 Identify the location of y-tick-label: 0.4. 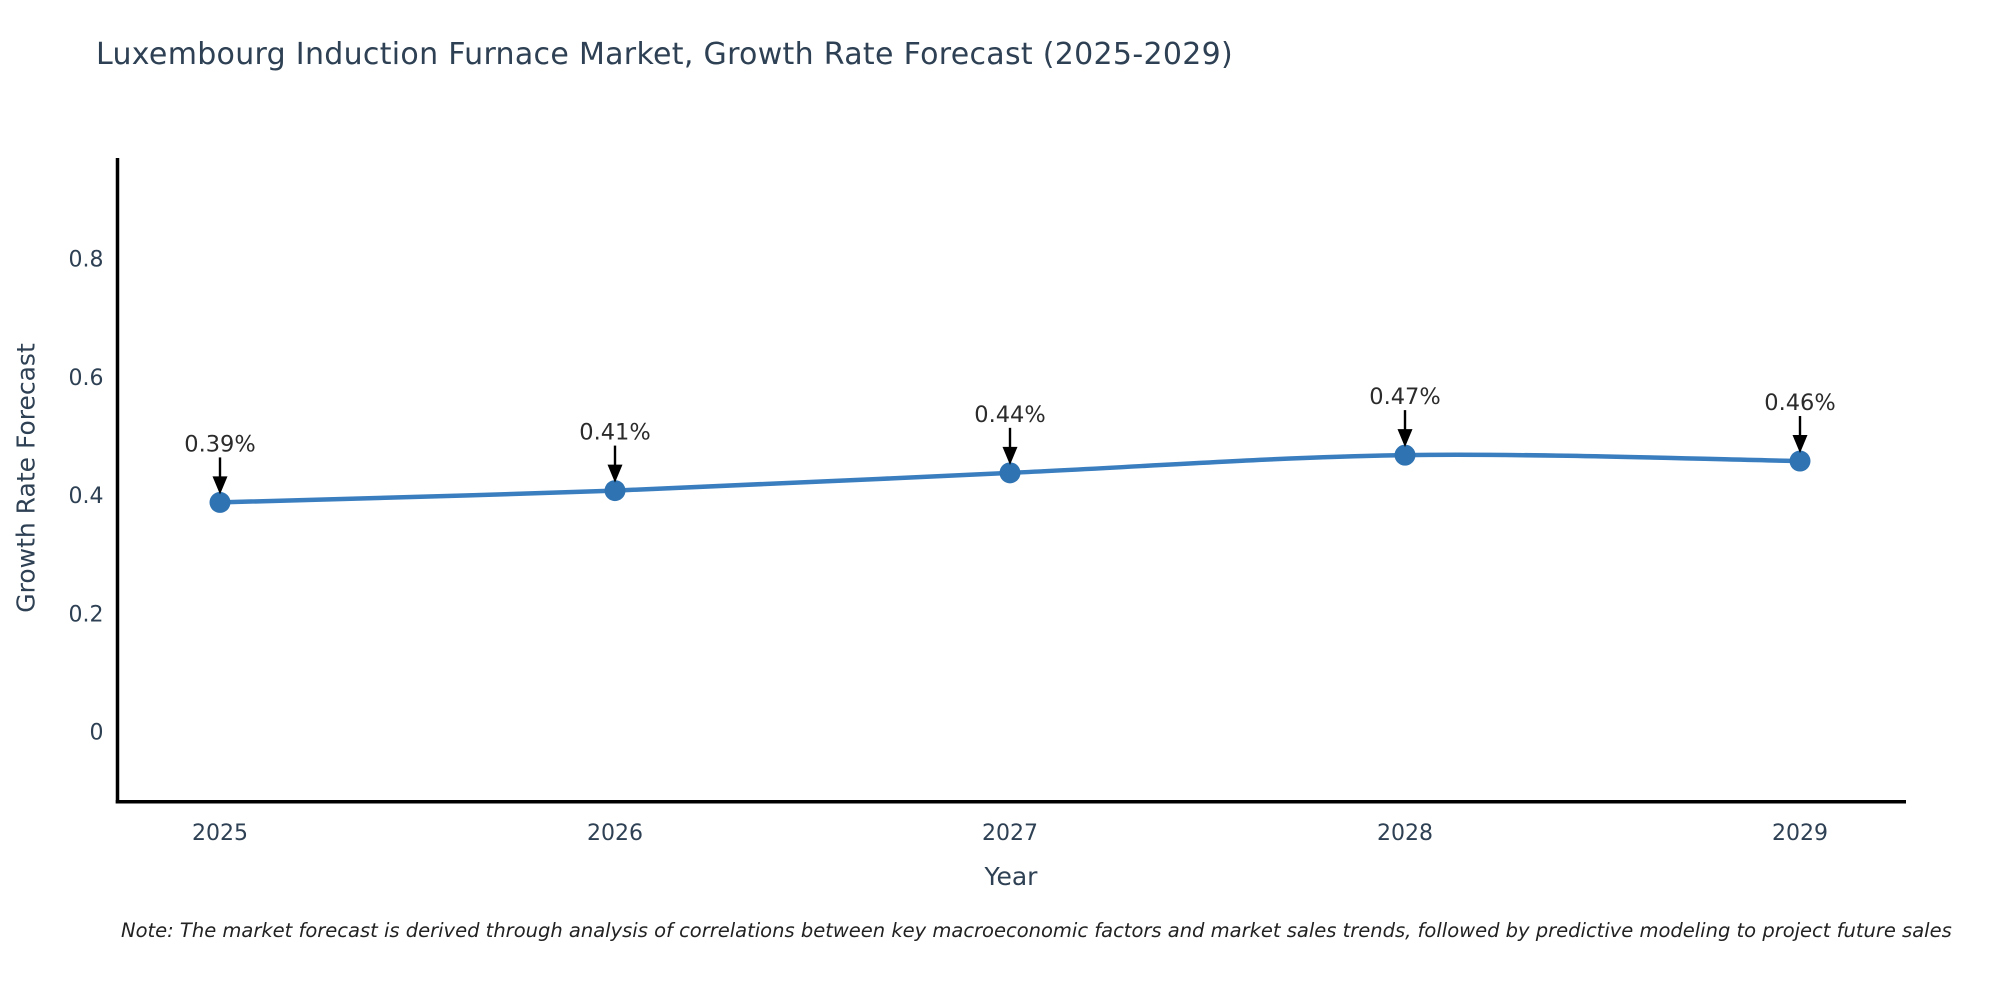
(86, 496).